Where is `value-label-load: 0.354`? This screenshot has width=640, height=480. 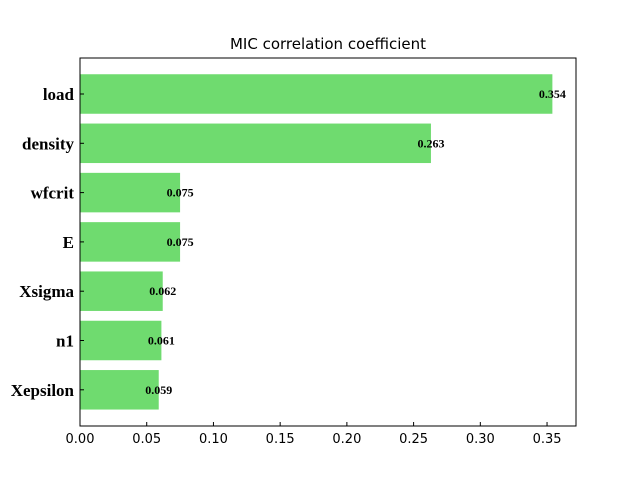
value-label-load: 0.354 is located at coordinates (552, 94).